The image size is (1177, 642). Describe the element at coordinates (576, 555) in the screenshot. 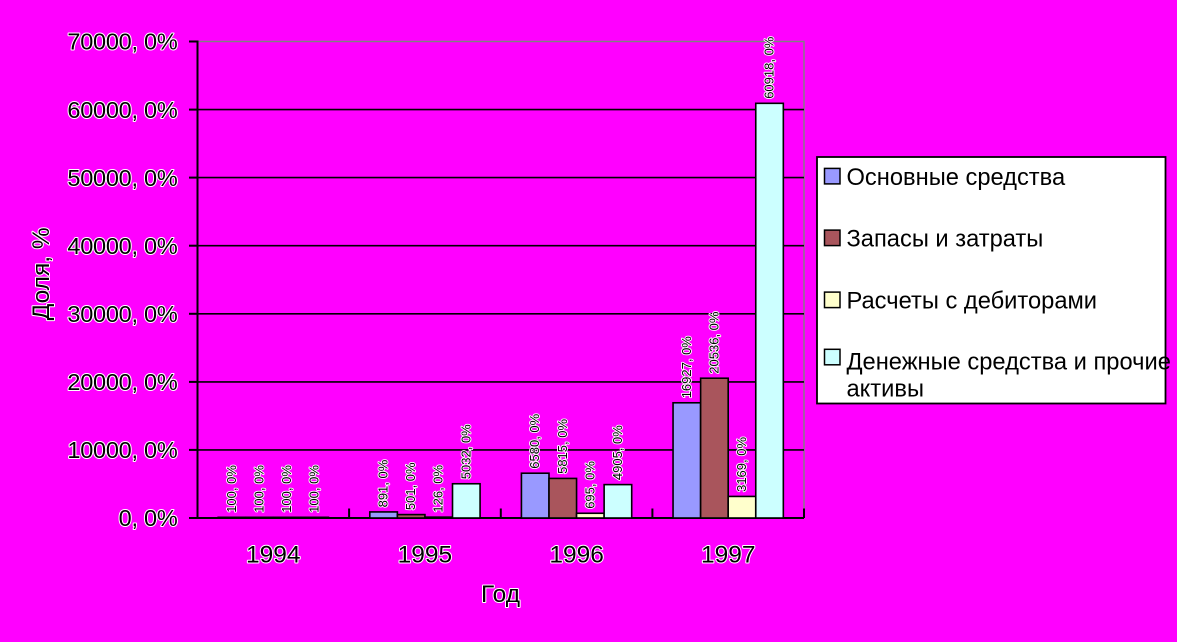

I see `svg-text: 1996` at that location.